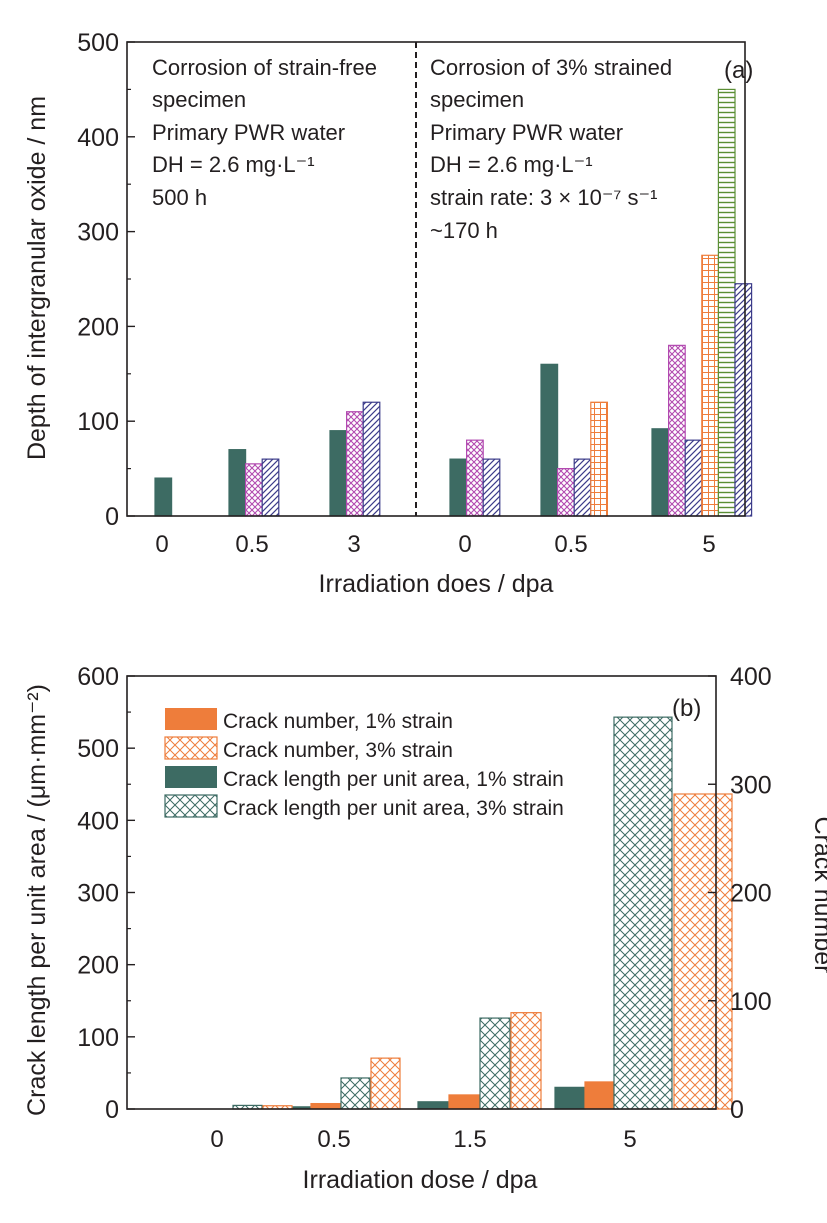  I want to click on annotation-right-line: strain rate: 3 × 10⁻⁷ s⁻¹, so click(543, 197).